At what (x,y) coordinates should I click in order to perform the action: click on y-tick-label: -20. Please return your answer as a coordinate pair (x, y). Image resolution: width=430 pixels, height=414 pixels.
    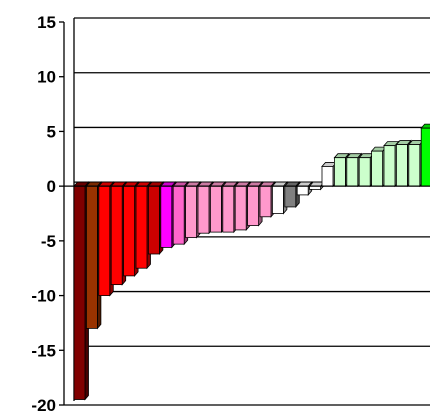
    Looking at the image, I should click on (43, 405).